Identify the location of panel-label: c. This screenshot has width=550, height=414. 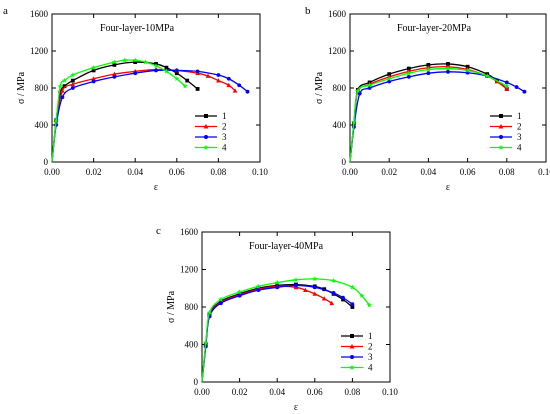
(158, 231).